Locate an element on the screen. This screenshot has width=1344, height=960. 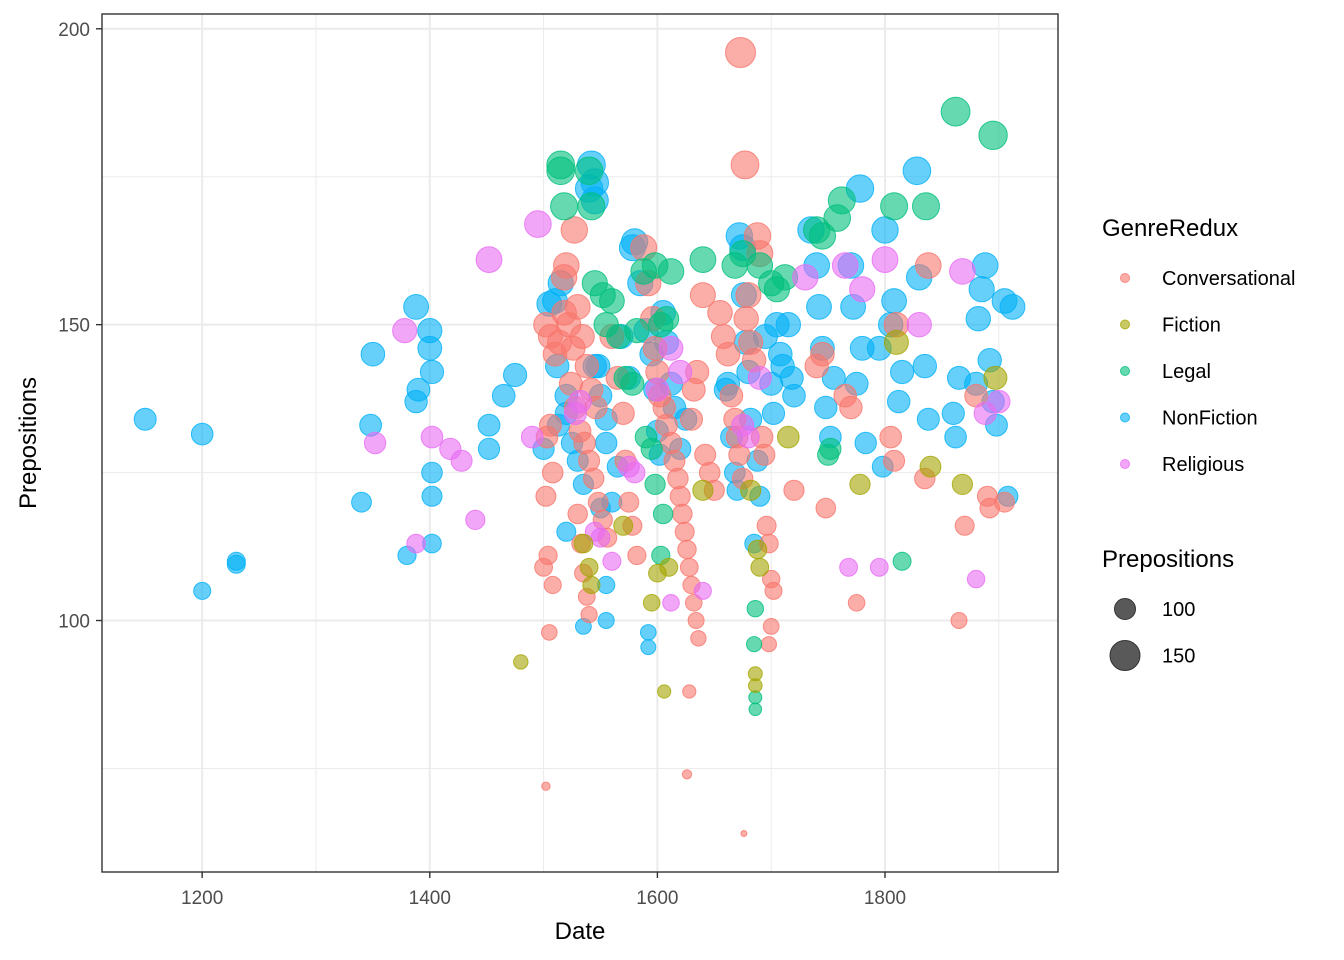
legend-item-legal: Legal is located at coordinates (1165, 372).